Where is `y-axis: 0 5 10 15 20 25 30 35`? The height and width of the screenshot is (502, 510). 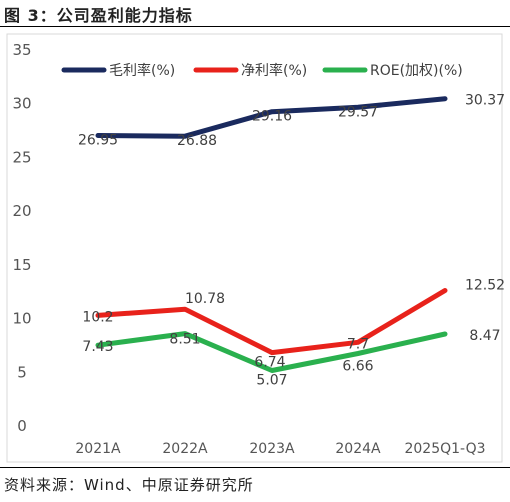 y-axis: 0 5 10 15 20 25 30 35 is located at coordinates (21, 238).